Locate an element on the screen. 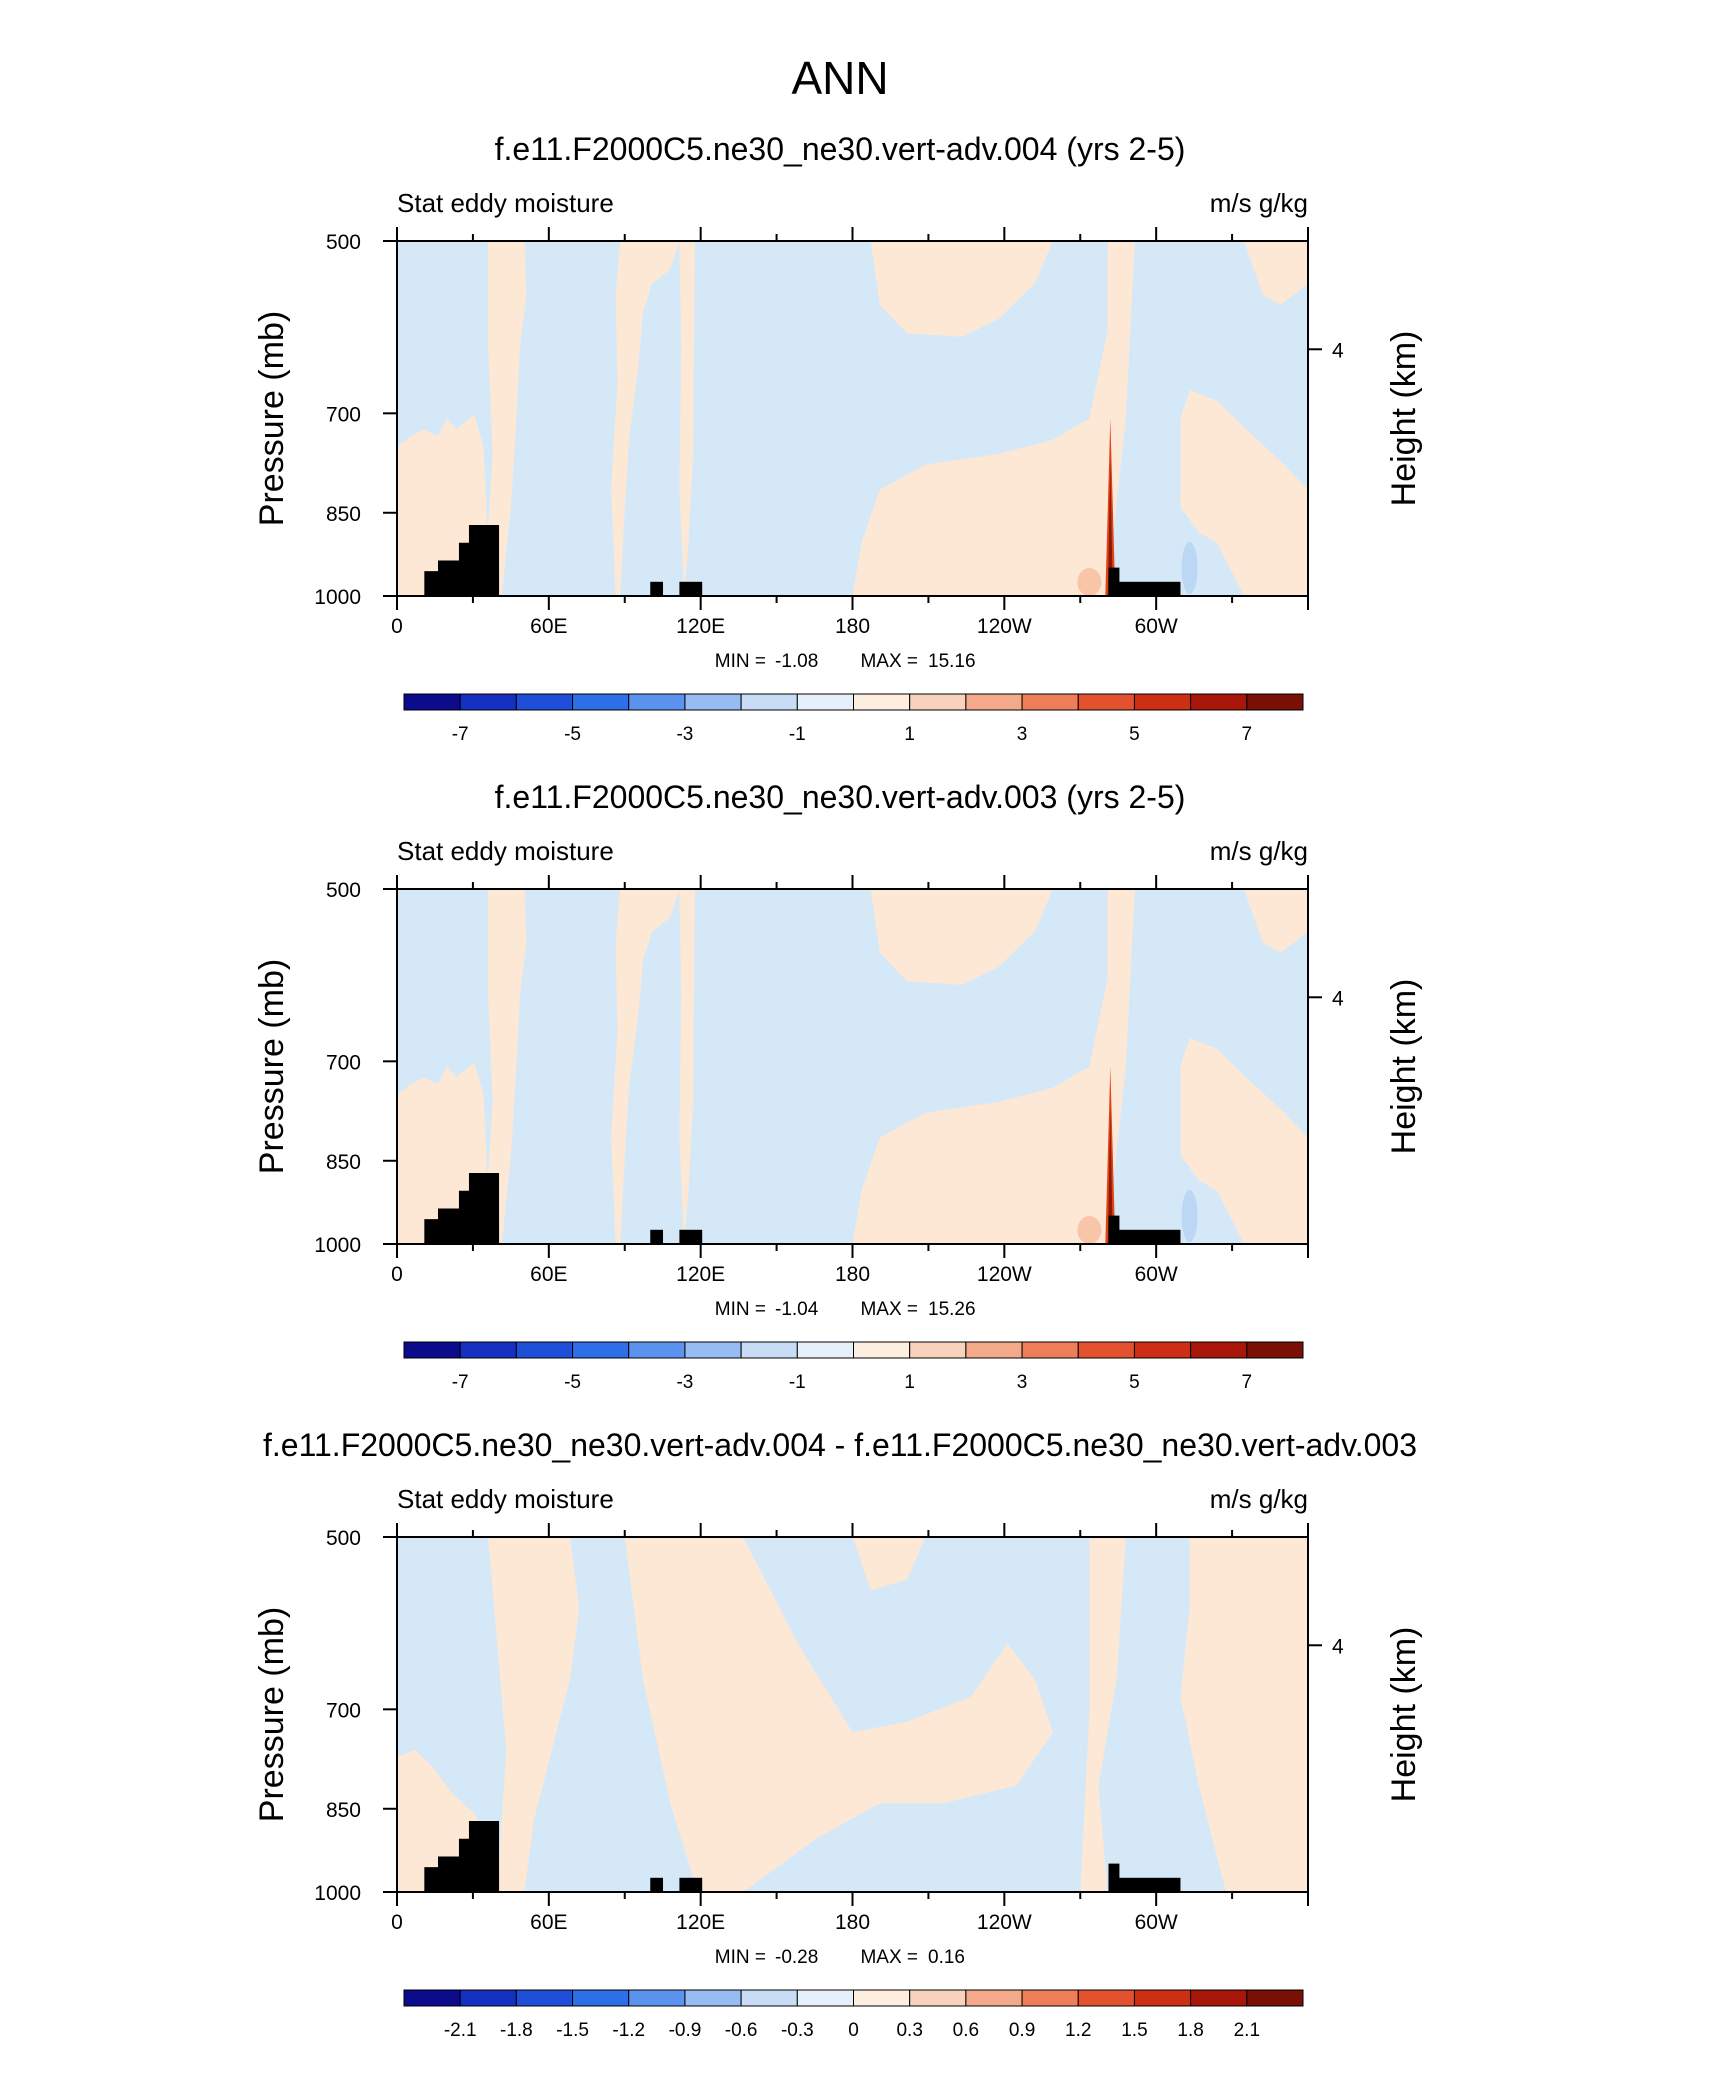  colorbar-label: 0.9 is located at coordinates (1022, 2030).